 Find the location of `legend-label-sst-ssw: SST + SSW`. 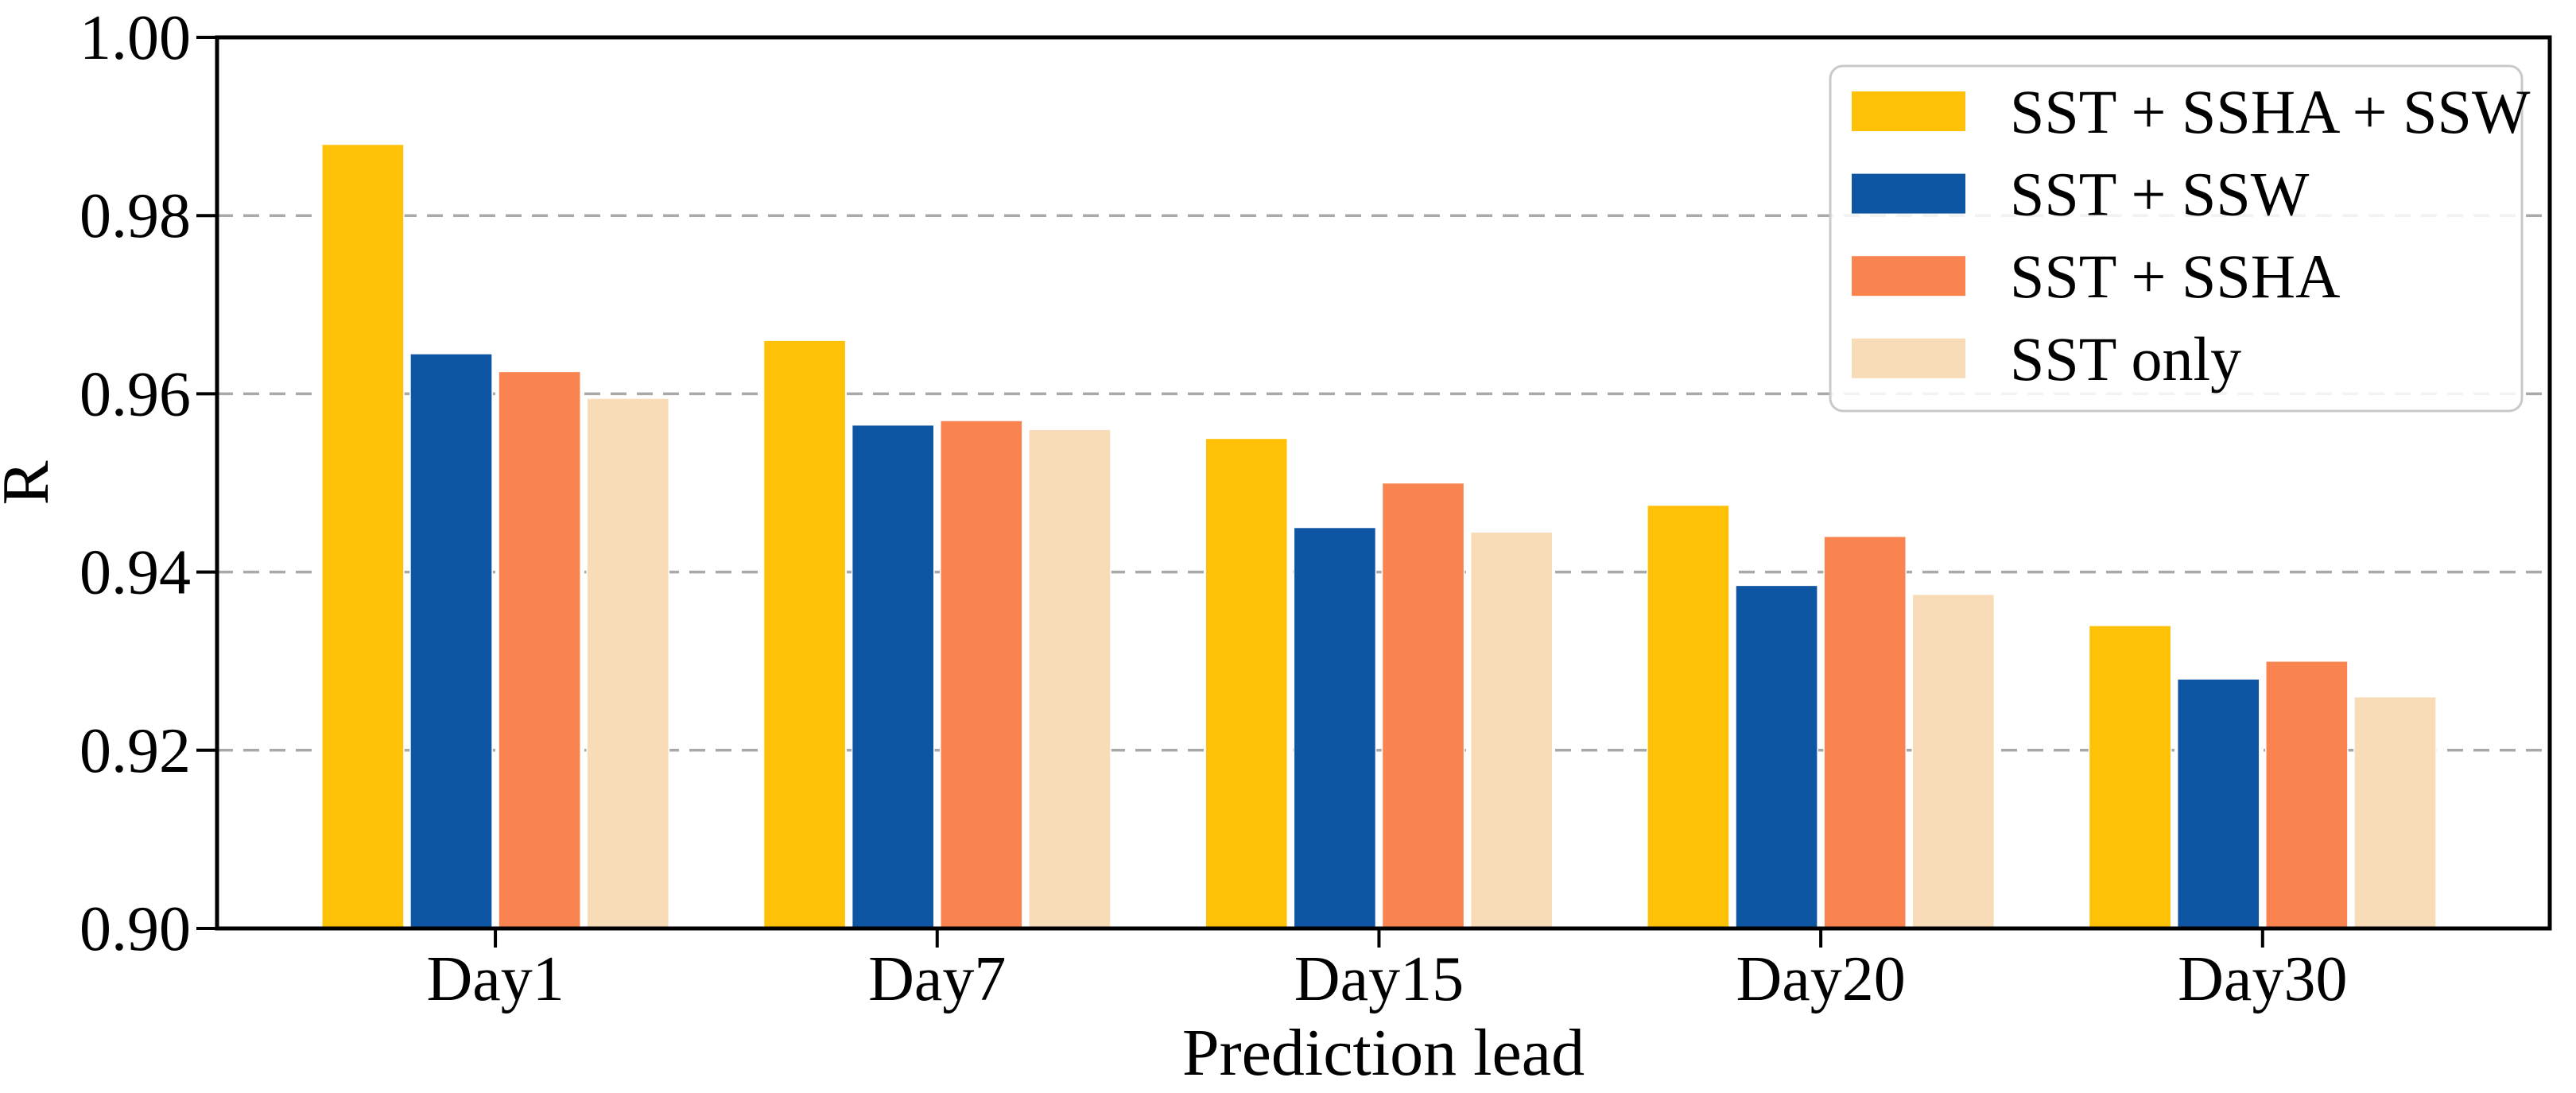

legend-label-sst-ssw: SST + SSW is located at coordinates (2160, 194).